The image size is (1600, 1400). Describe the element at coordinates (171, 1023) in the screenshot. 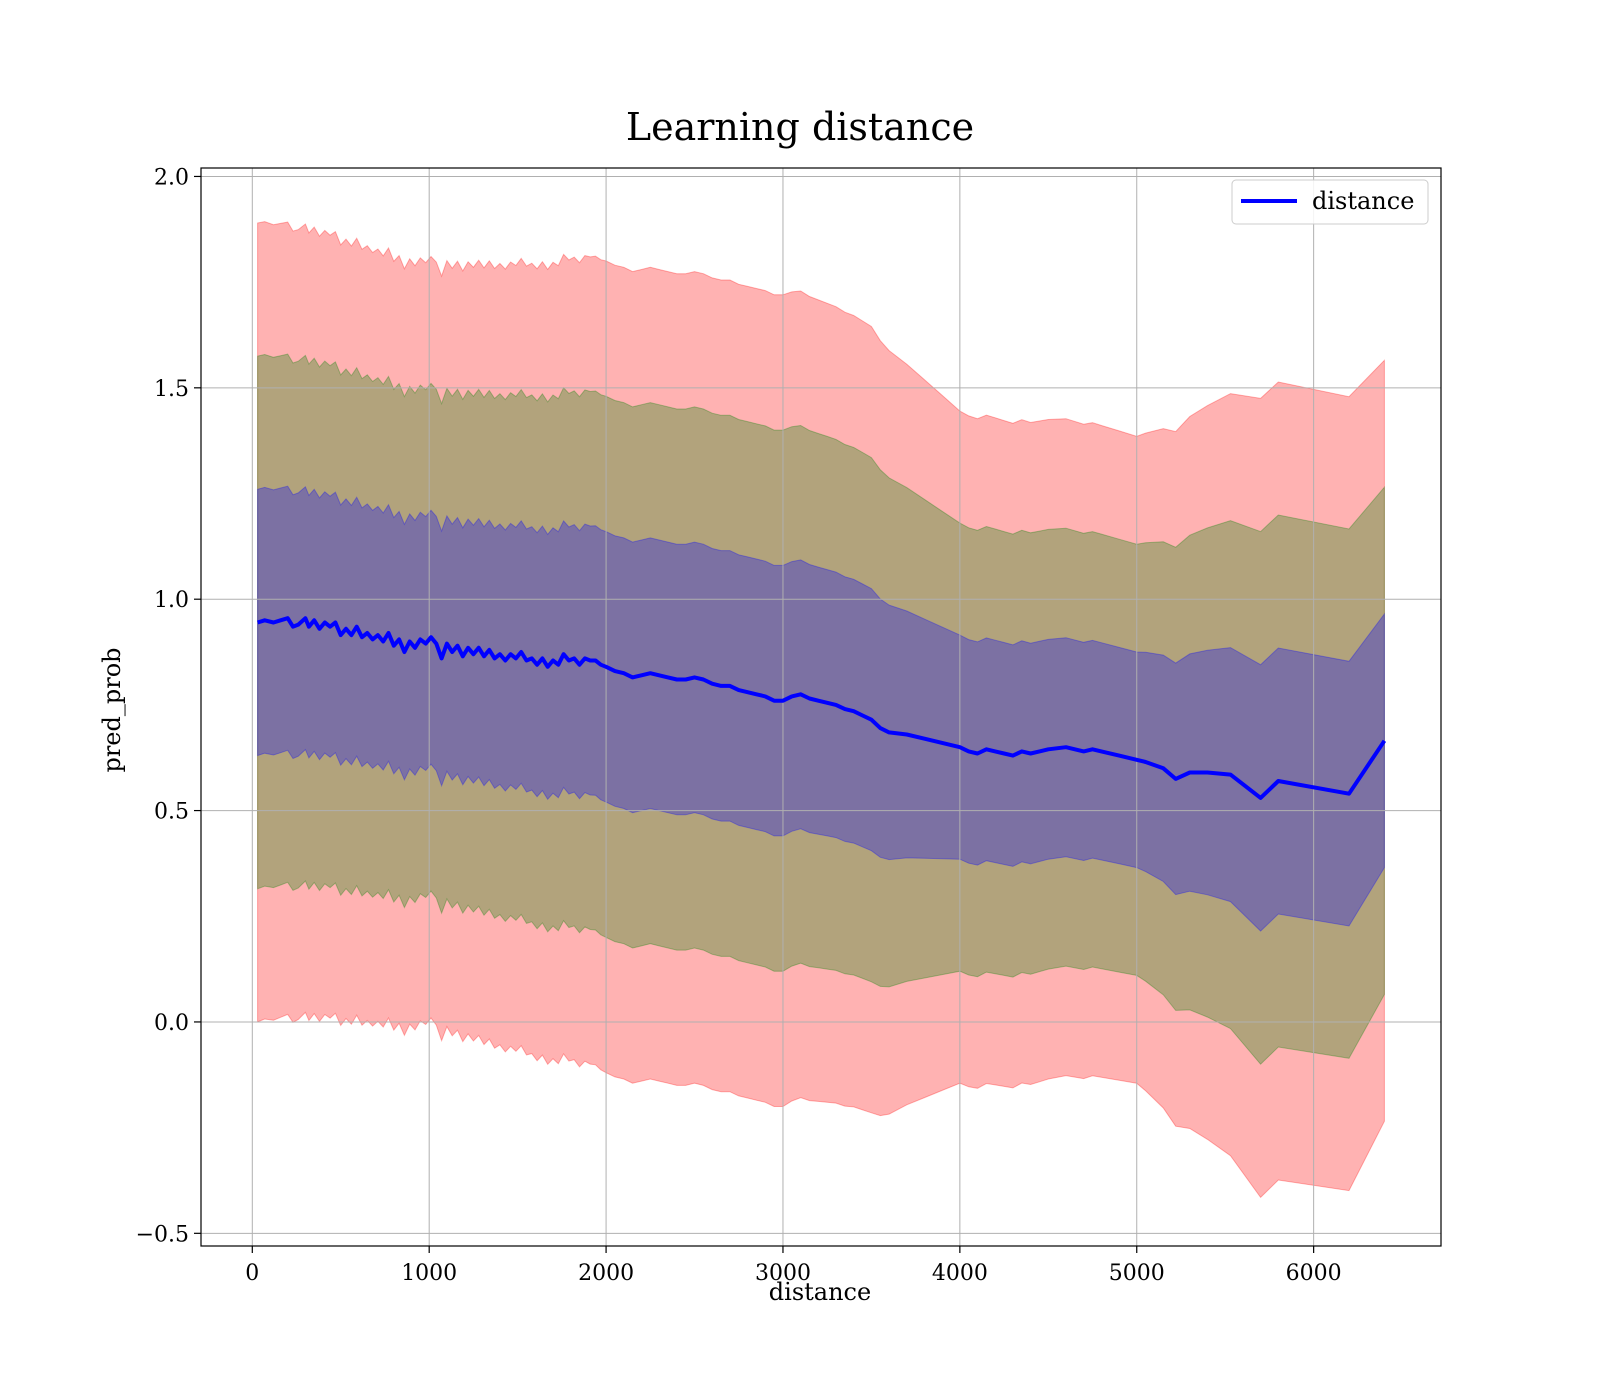

I see `y-tick-label: 0.0` at that location.